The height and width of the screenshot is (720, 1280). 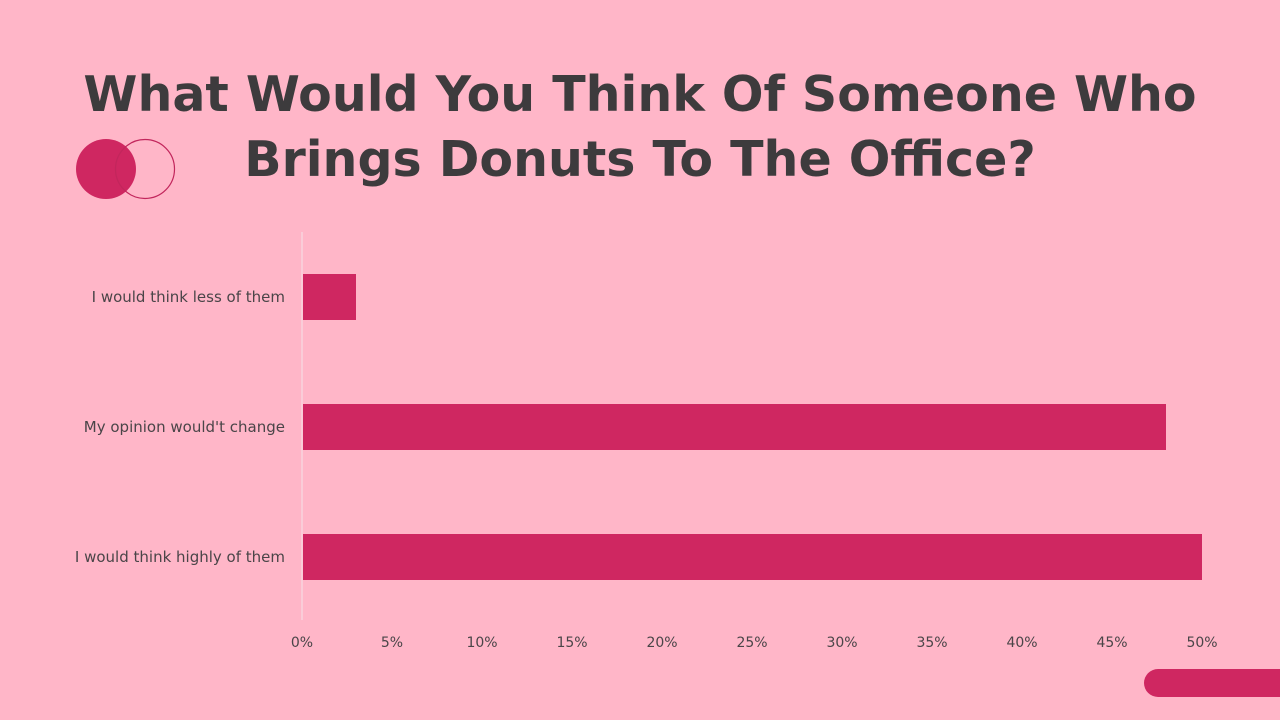 What do you see at coordinates (571, 643) in the screenshot?
I see `x-tick-label: 15%` at bounding box center [571, 643].